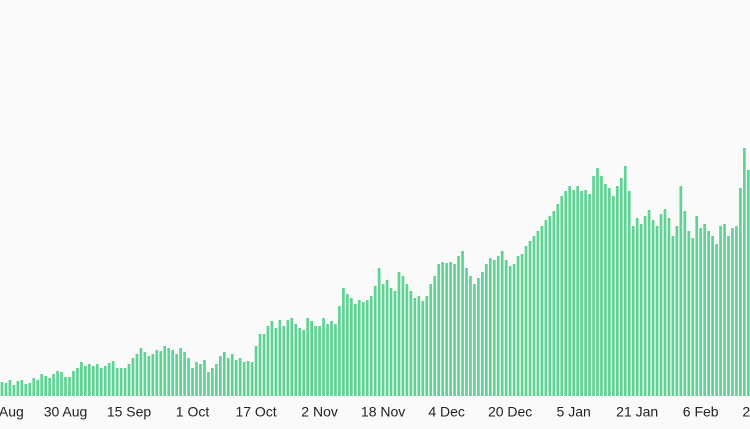  What do you see at coordinates (193, 412) in the screenshot?
I see `x-tick-label: 1 Oct` at bounding box center [193, 412].